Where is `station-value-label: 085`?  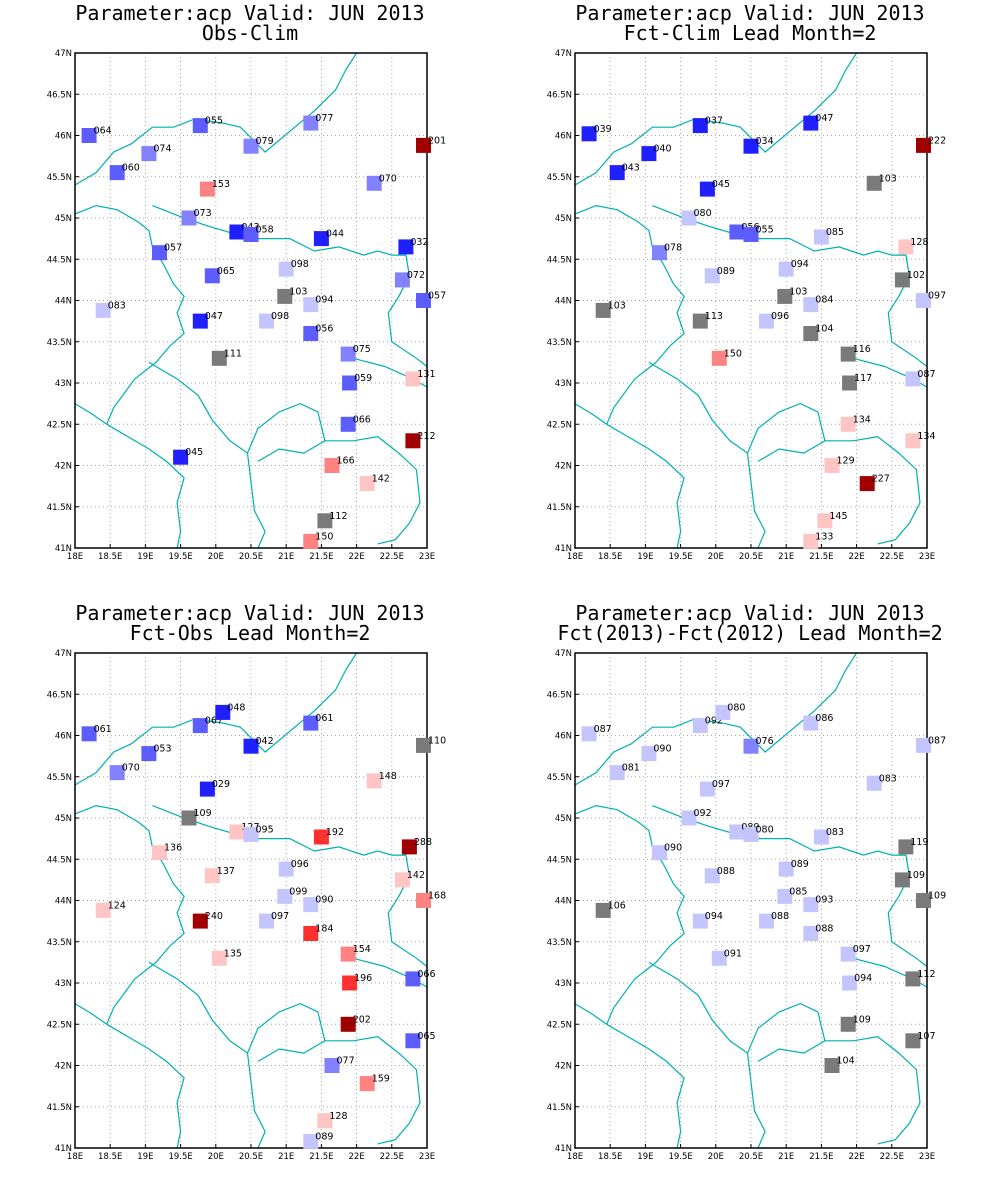
station-value-label: 085 is located at coordinates (835, 232).